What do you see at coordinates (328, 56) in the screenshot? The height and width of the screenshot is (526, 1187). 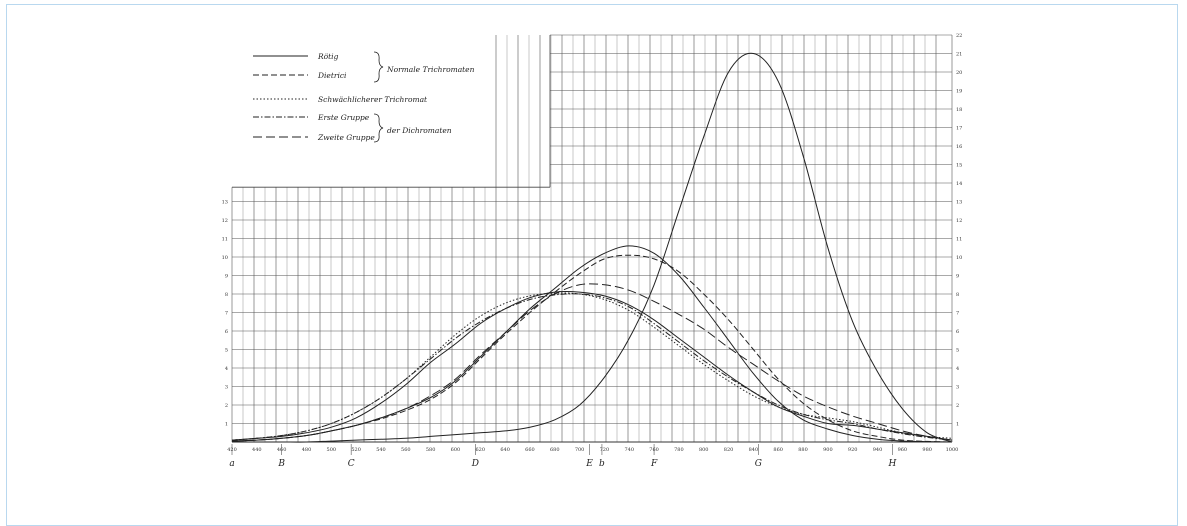 I see `legend-label-0: Rötig` at bounding box center [328, 56].